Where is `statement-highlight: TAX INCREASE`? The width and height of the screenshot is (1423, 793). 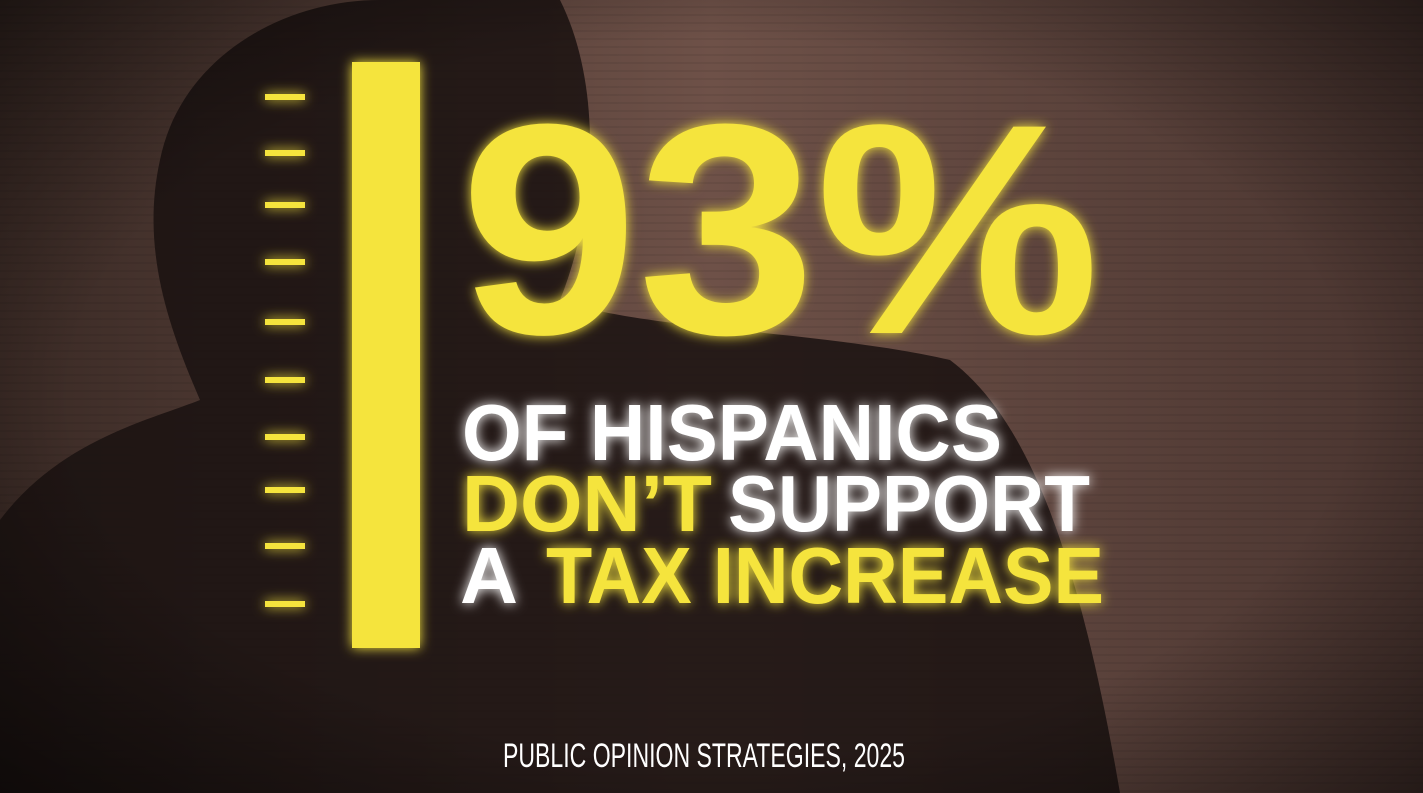
statement-highlight: TAX INCREASE is located at coordinates (825, 575).